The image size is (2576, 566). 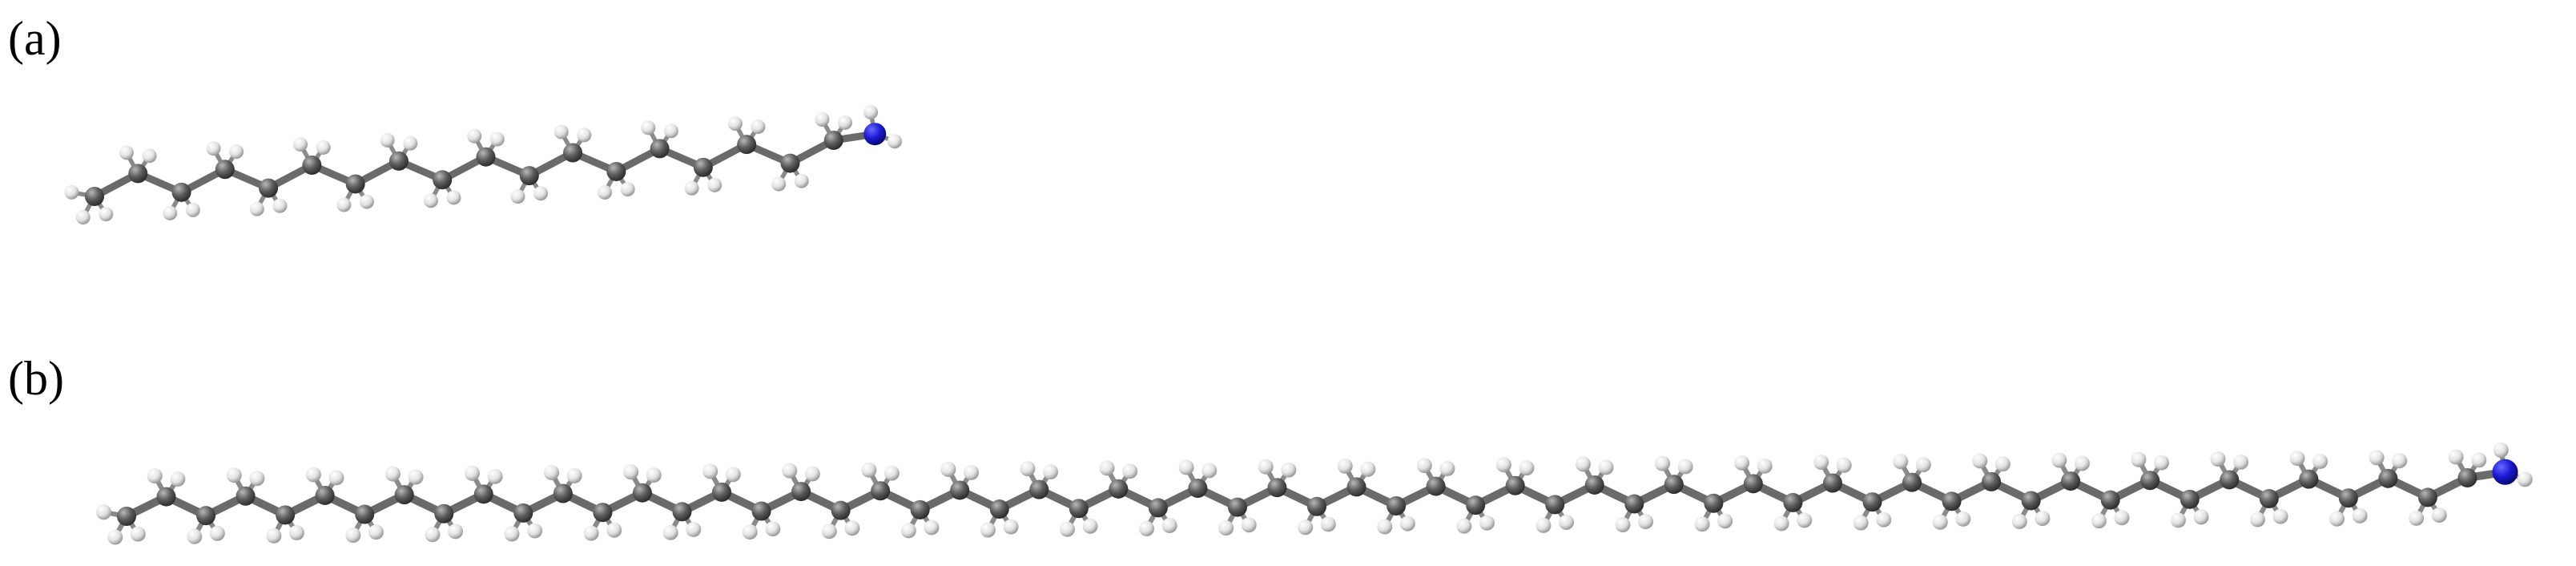 I want to click on nitrogen-atom, so click(x=875, y=134).